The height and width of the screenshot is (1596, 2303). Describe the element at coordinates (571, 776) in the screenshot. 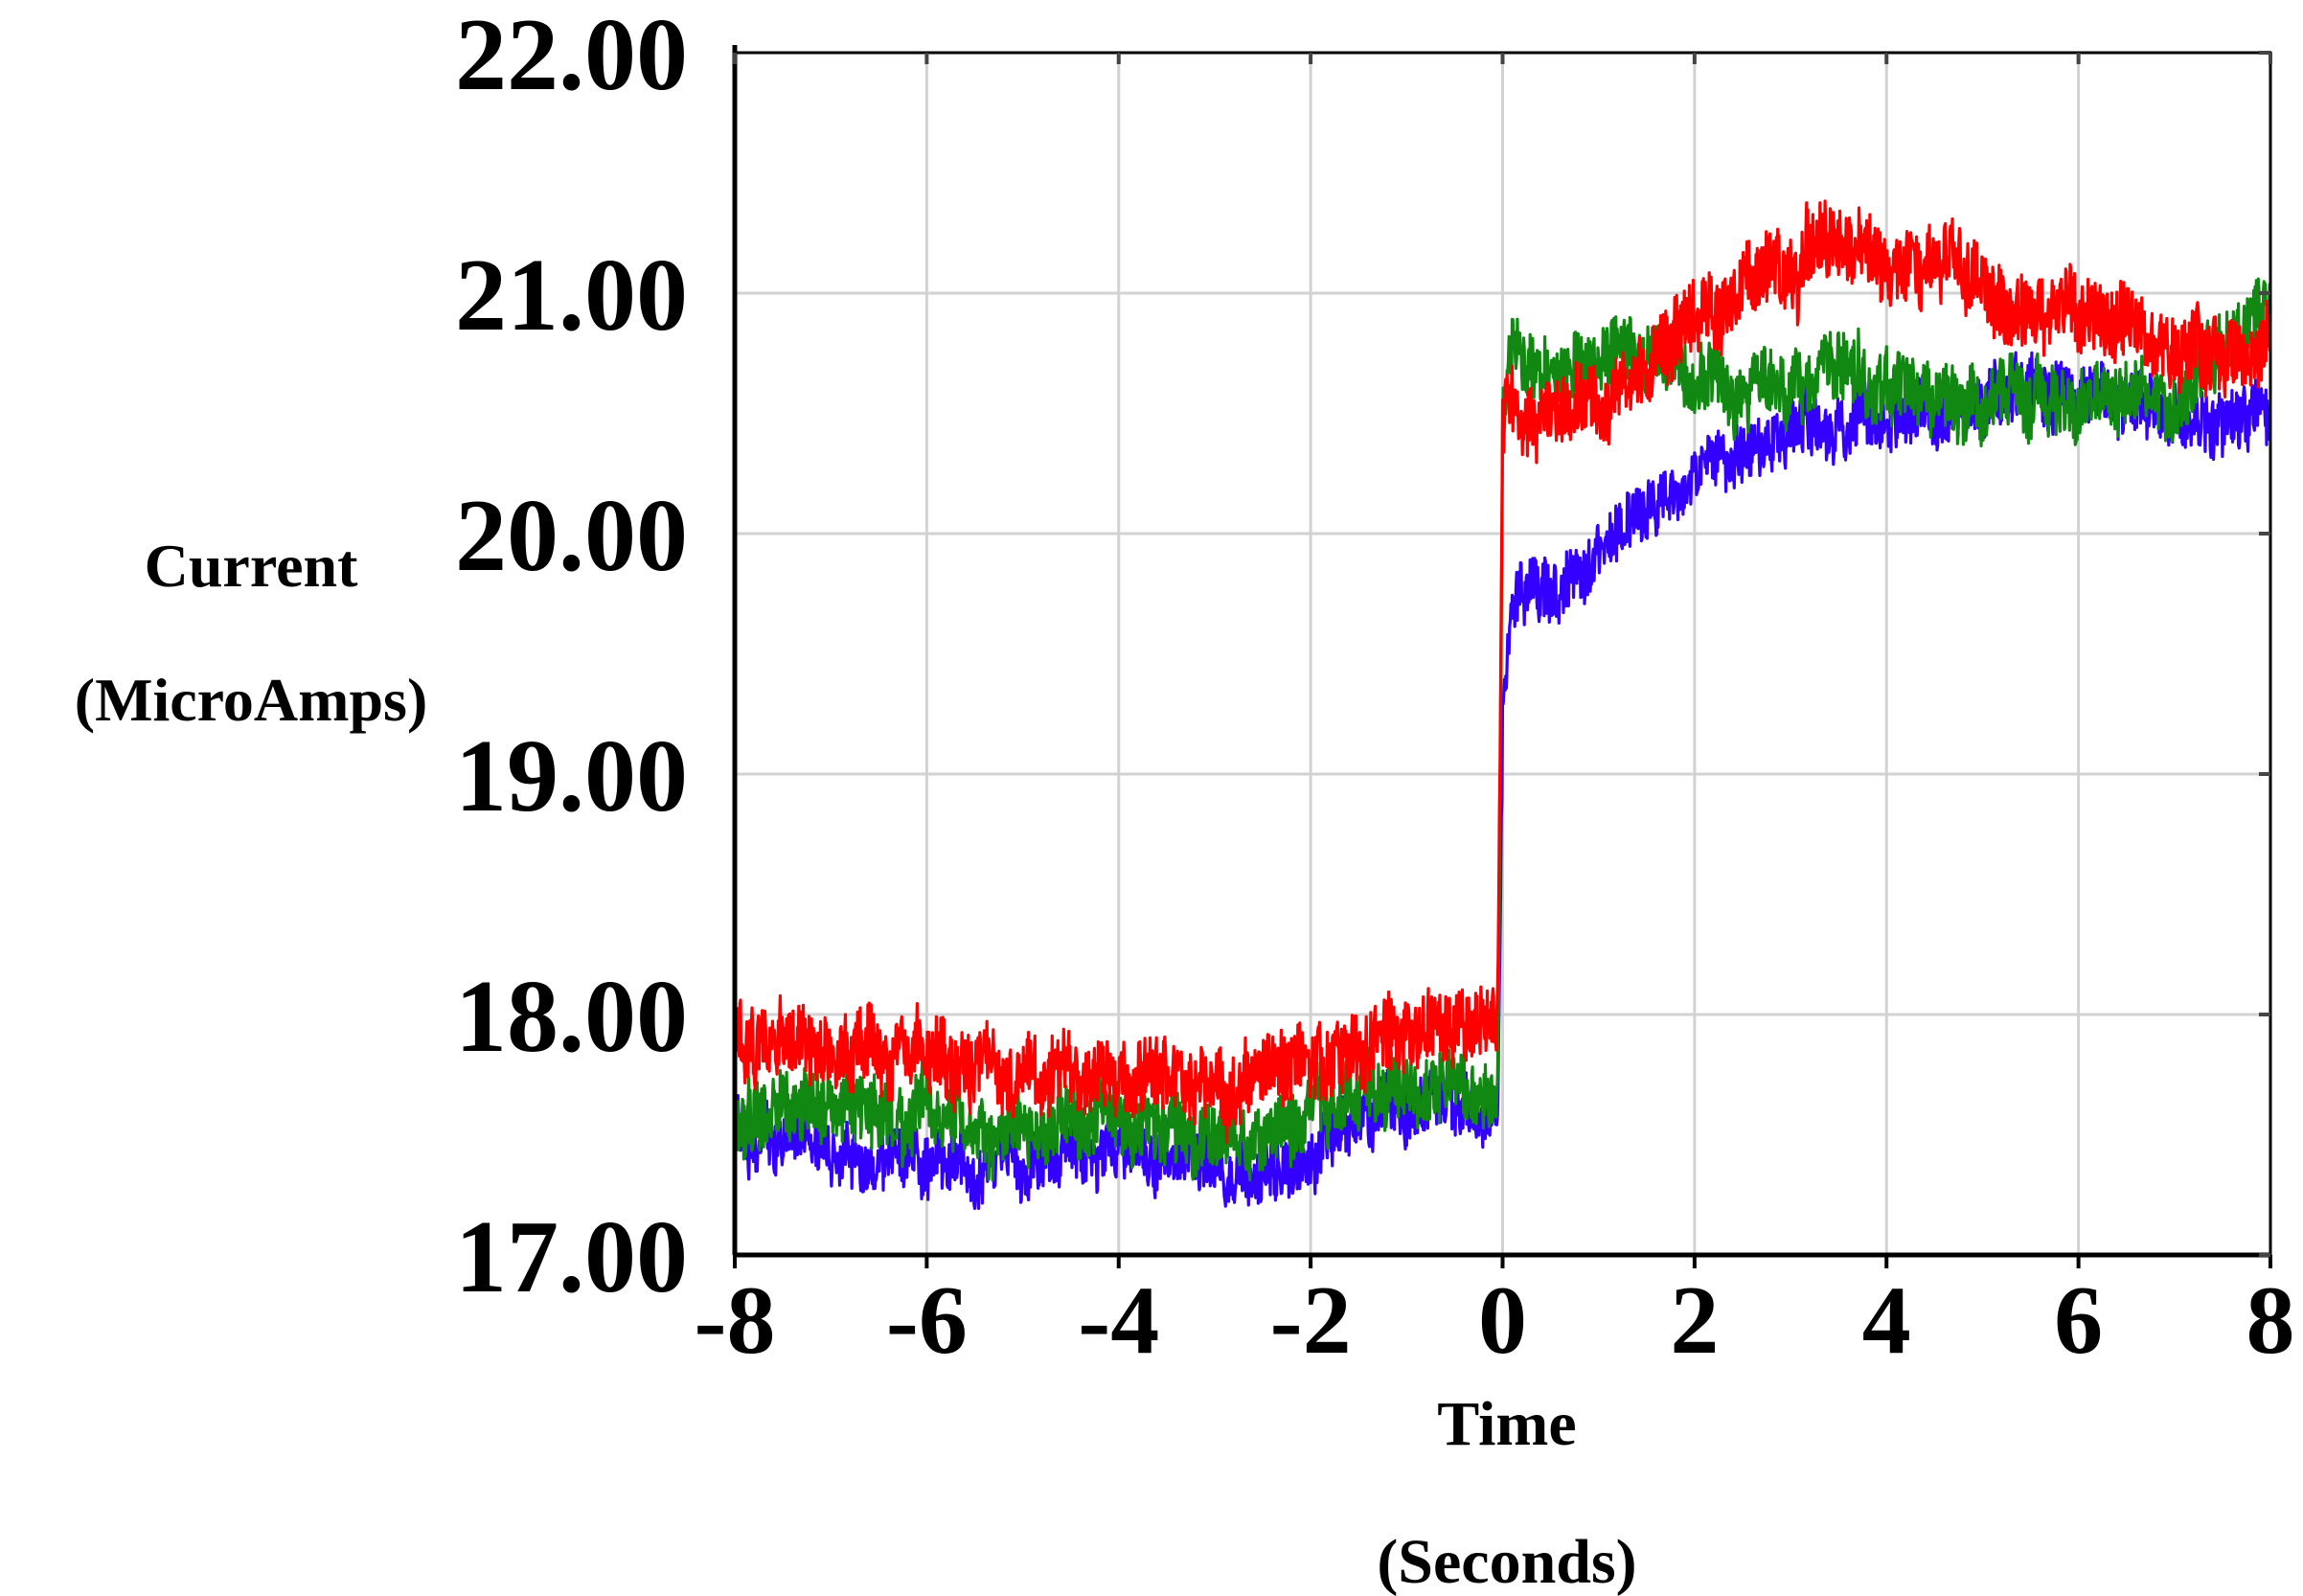

I see `y-tick-label-2: 19.00` at that location.